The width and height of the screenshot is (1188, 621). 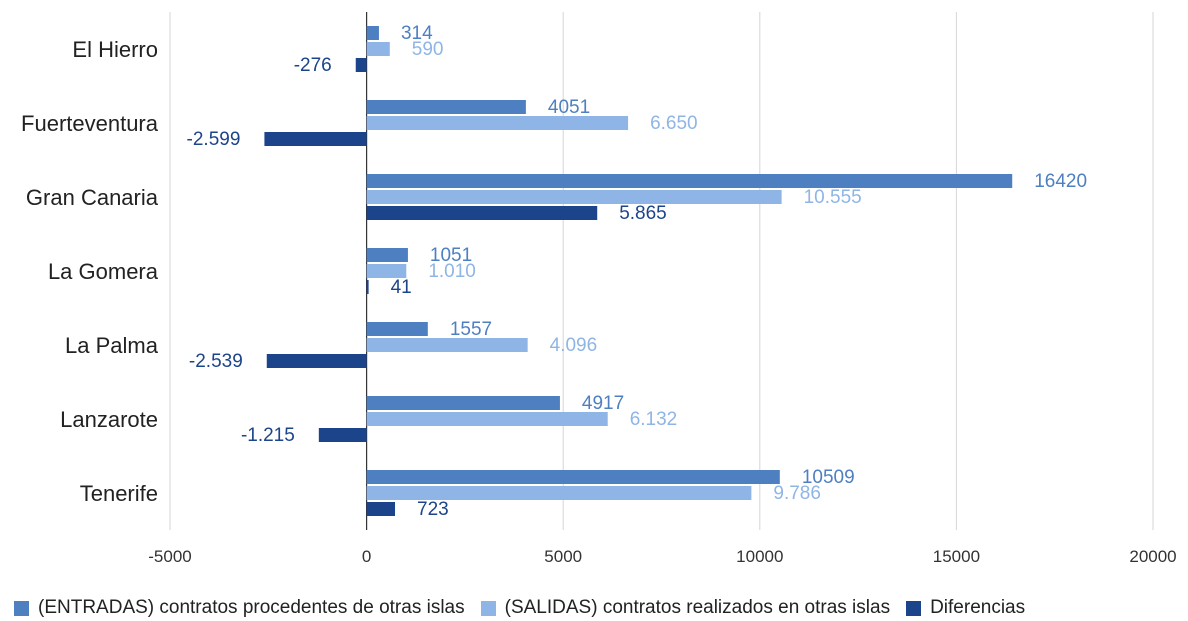 I want to click on category-label: La Palma, so click(x=112, y=345).